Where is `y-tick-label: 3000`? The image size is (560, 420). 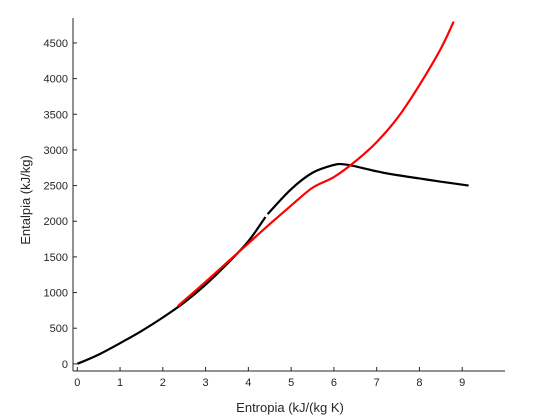
y-tick-label: 3000 is located at coordinates (56, 151).